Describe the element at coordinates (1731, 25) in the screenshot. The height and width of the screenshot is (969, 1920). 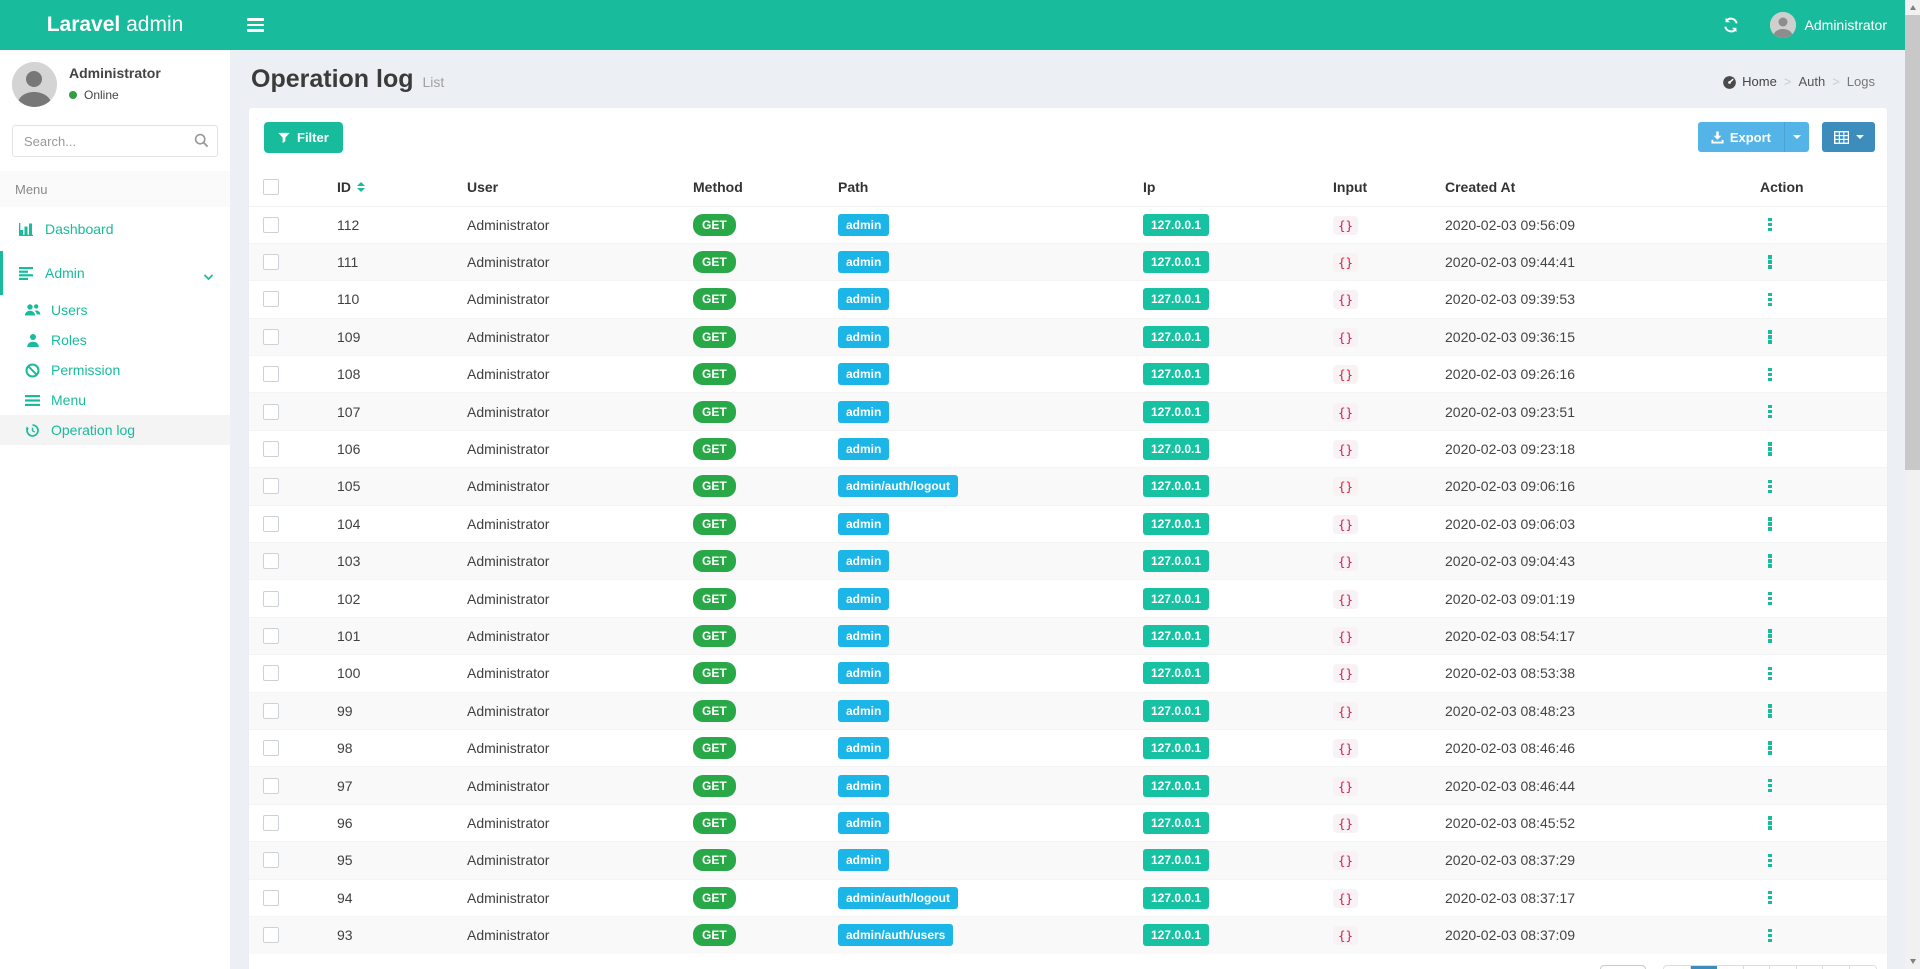
I see `refresh-icon` at that location.